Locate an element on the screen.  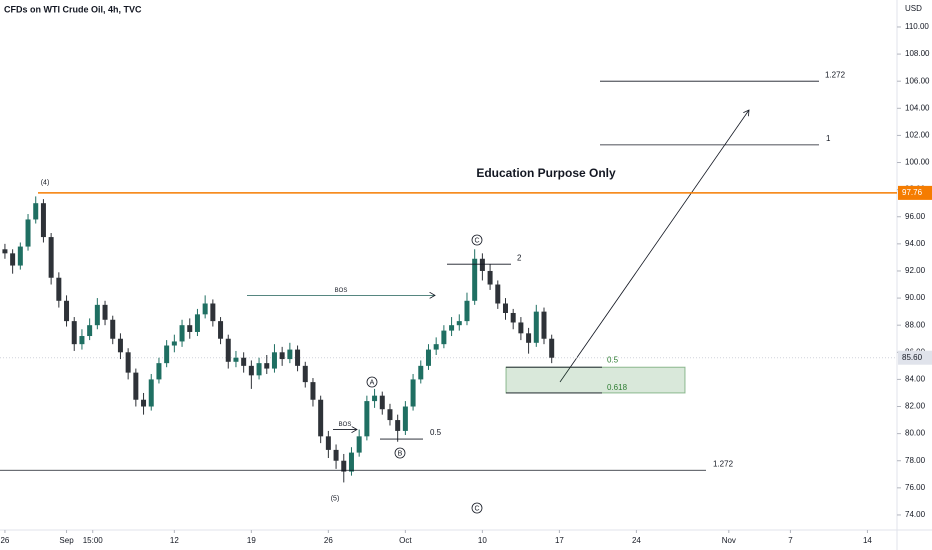
x-tick-label: Nov is located at coordinates (729, 540).